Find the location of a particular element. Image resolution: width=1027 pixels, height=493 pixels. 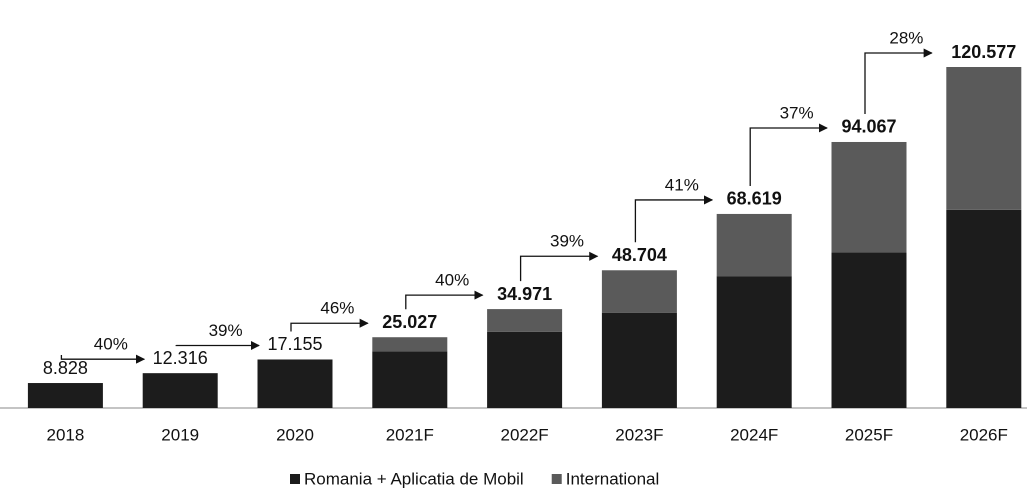

total-label: 12.316 is located at coordinates (180, 358).